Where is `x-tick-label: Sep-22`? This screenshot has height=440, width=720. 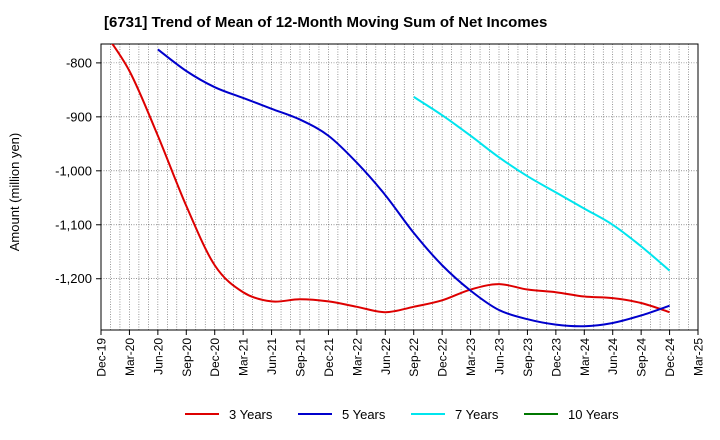 x-tick-label: Sep-22 is located at coordinates (414, 357).